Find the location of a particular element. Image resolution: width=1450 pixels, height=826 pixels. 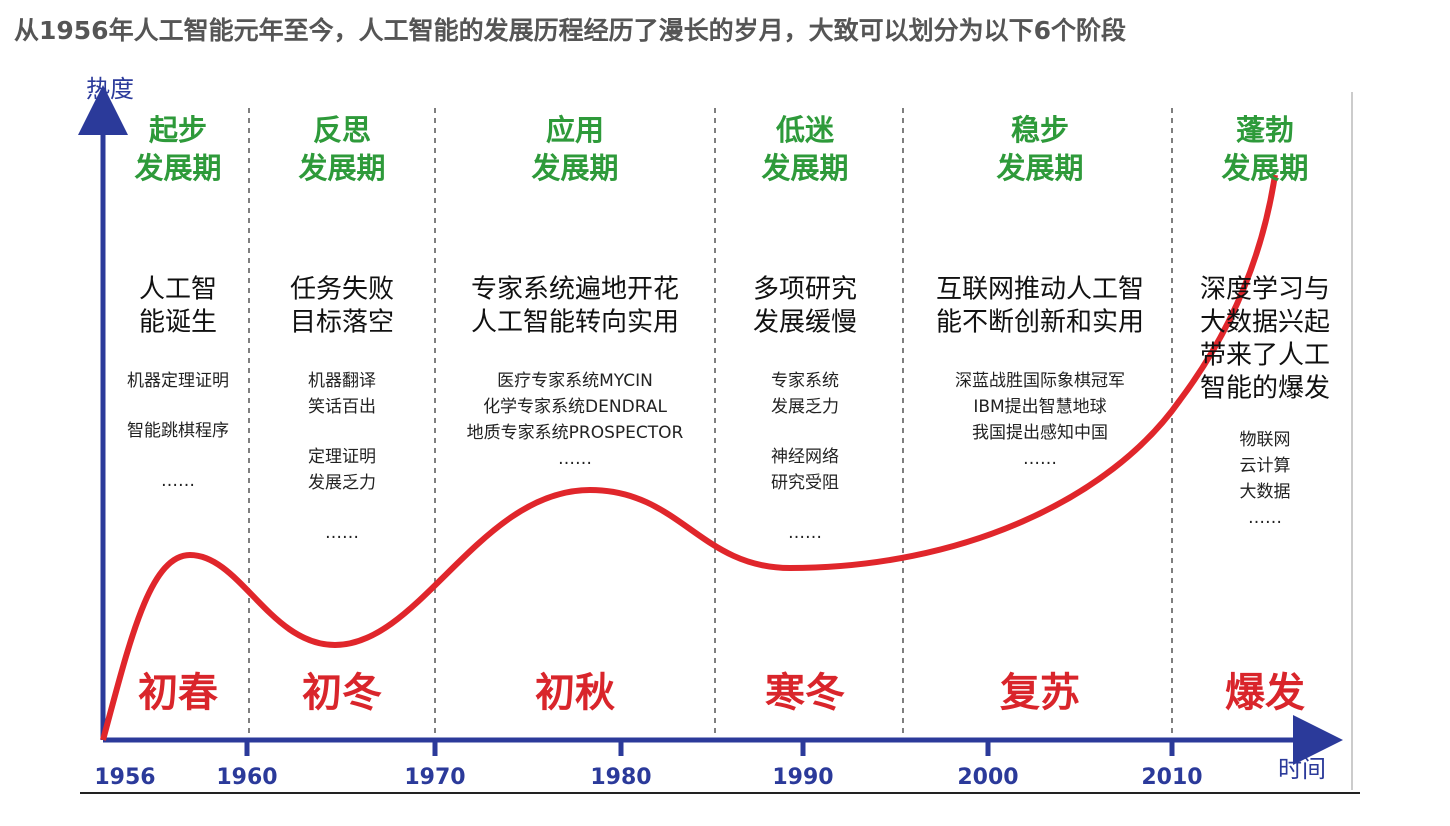

phase-name: 起步 is located at coordinates (178, 130).